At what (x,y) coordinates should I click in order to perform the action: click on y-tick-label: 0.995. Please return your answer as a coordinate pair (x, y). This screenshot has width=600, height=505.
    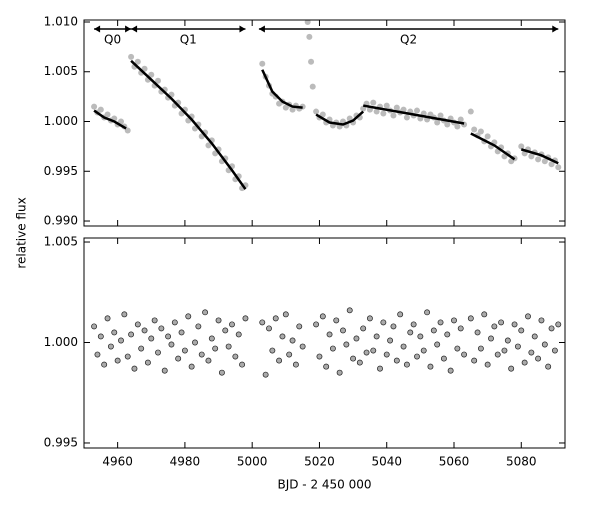
    Looking at the image, I should click on (61, 171).